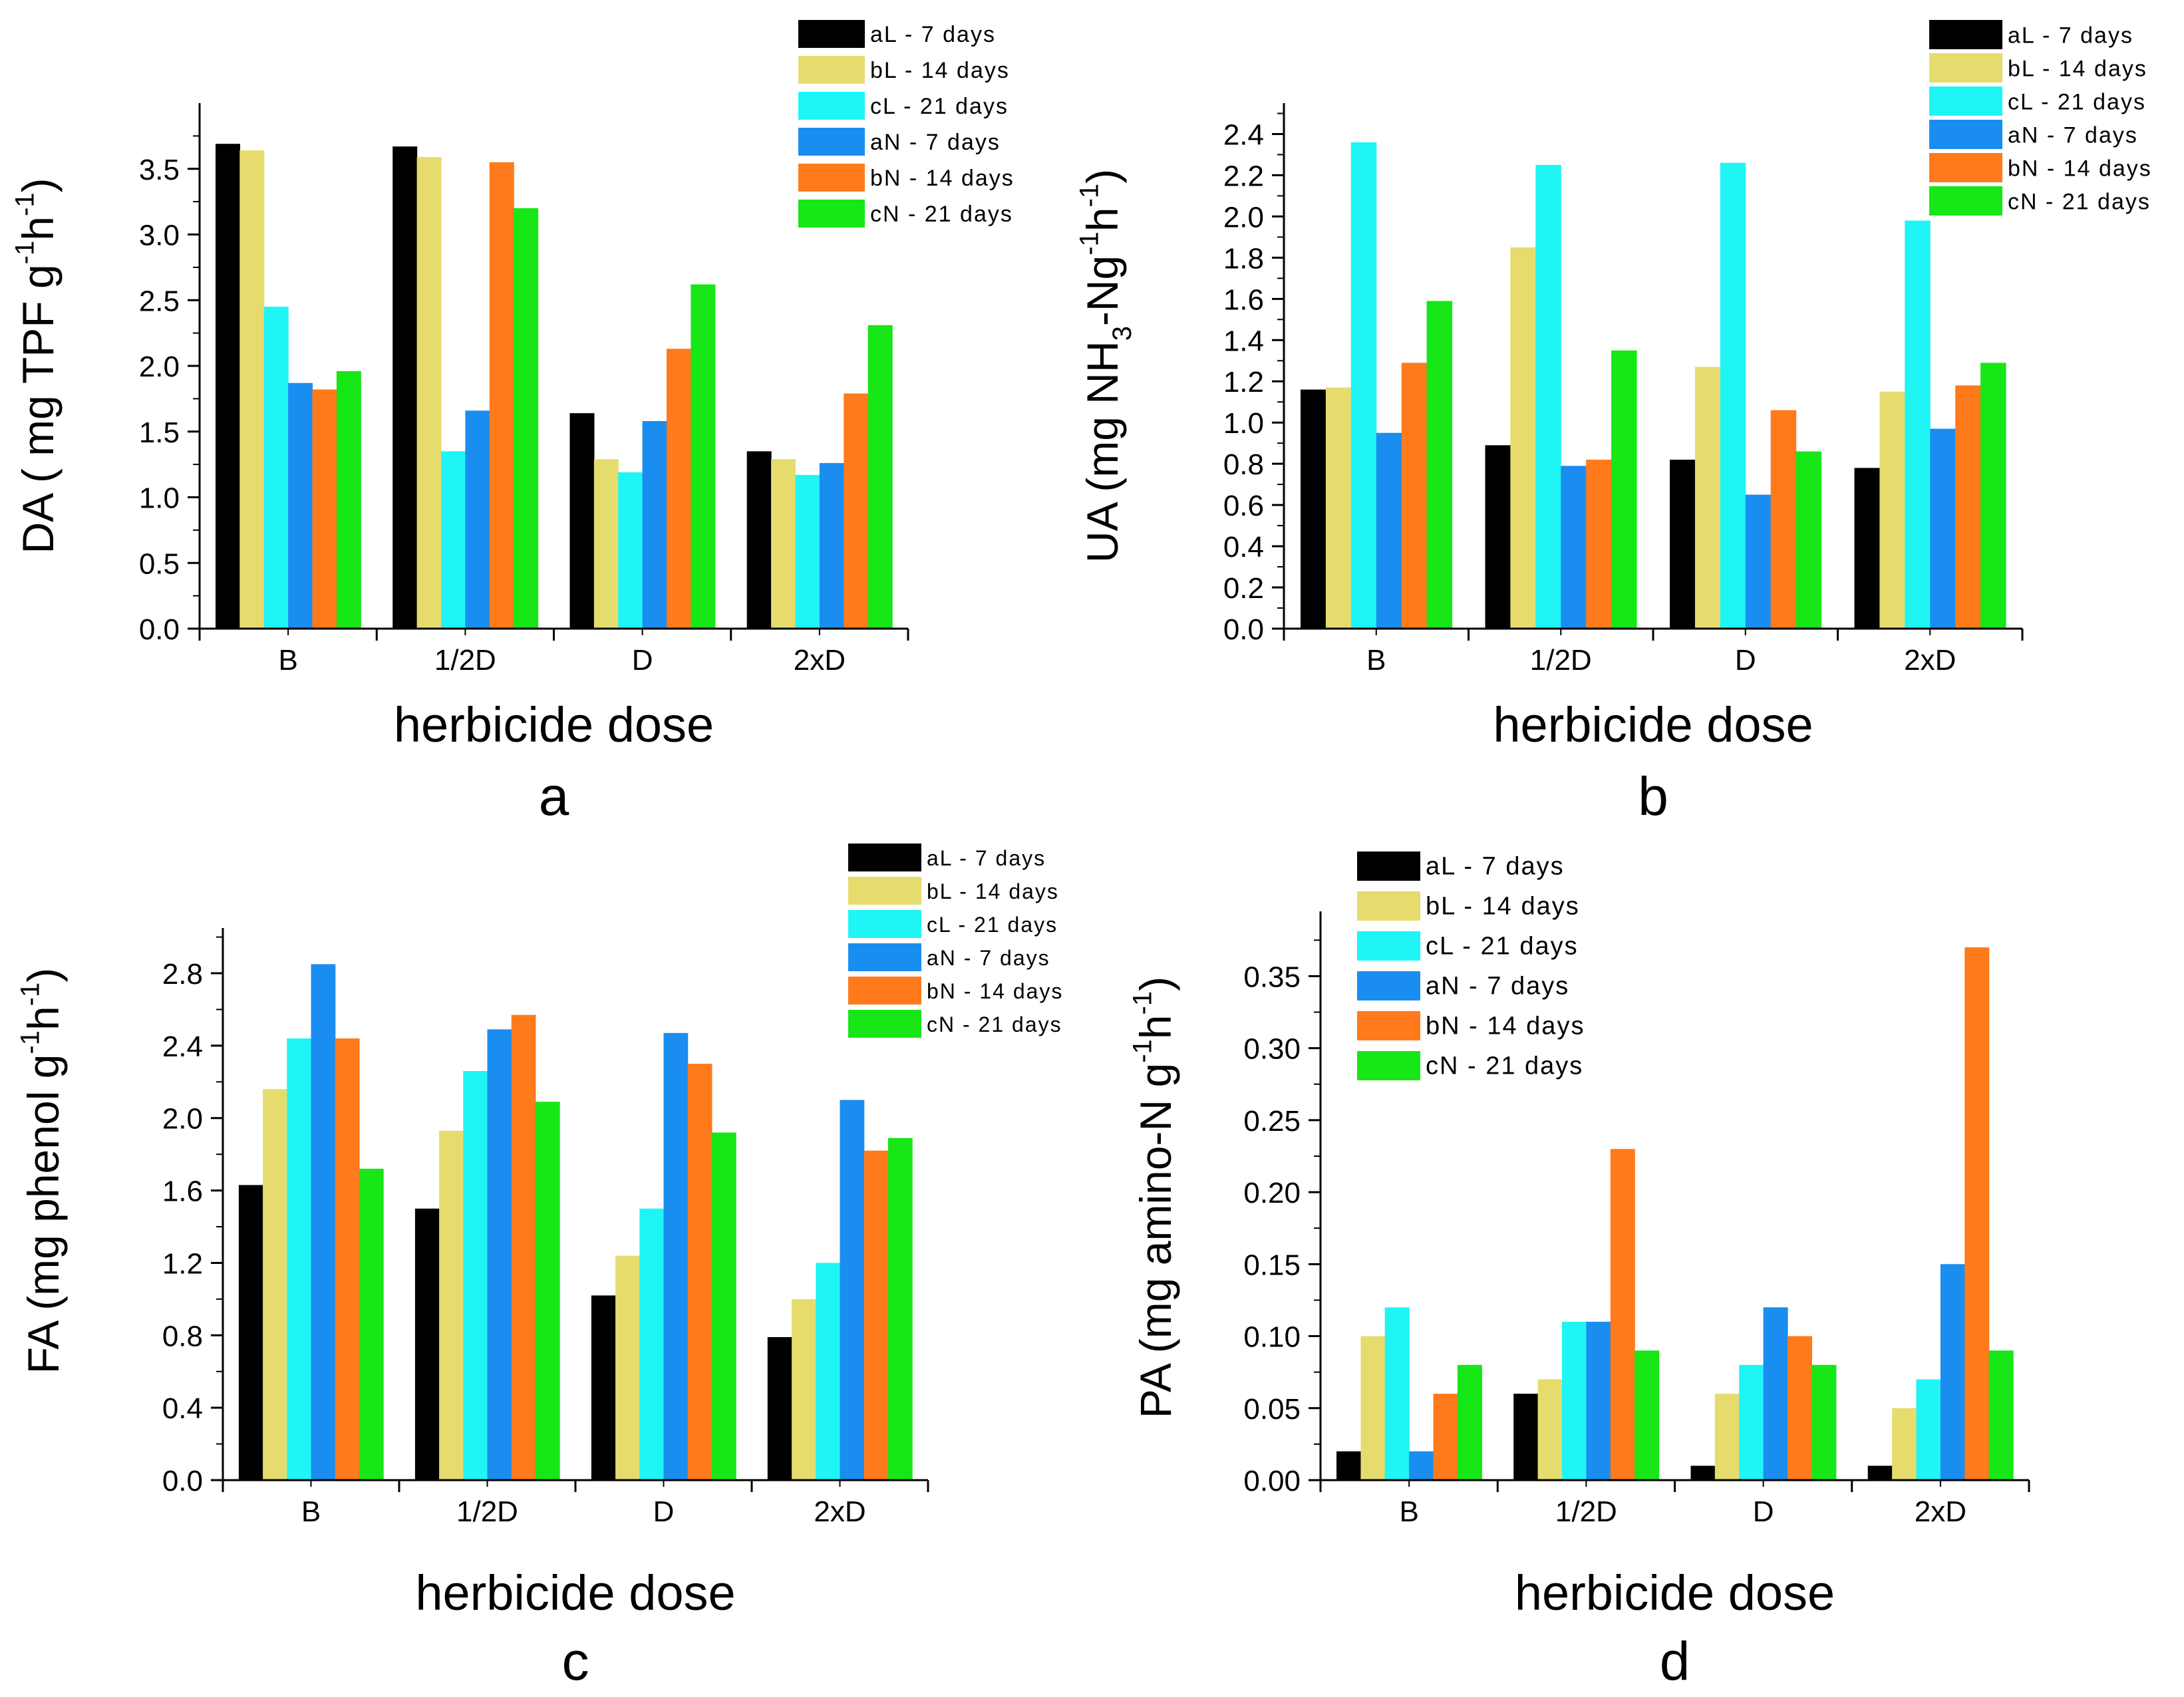  Describe the element at coordinates (429, 393) in the screenshot. I see `bar-a-s1-c1` at that location.